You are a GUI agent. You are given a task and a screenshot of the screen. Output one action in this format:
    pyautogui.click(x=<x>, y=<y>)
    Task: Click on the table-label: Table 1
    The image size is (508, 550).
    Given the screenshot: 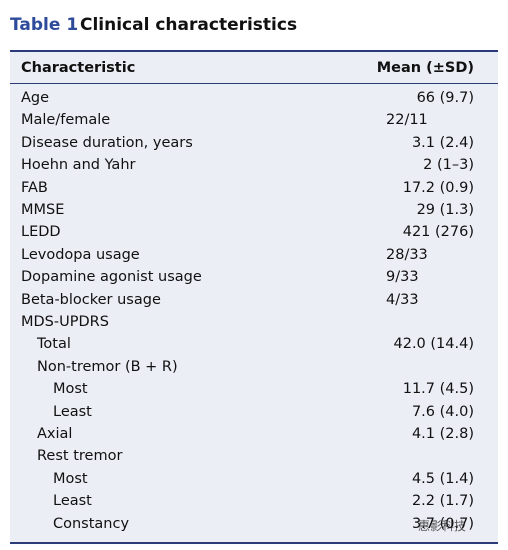 What is the action you would take?
    pyautogui.click(x=44, y=25)
    